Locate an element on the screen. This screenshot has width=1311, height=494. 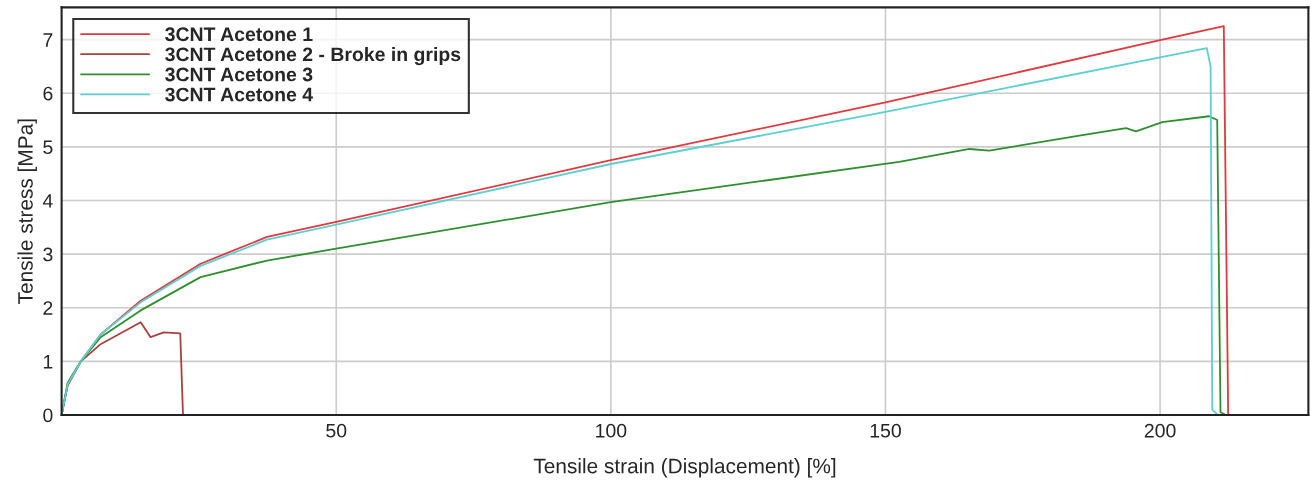
y-tick-label: 4 is located at coordinates (47, 201).